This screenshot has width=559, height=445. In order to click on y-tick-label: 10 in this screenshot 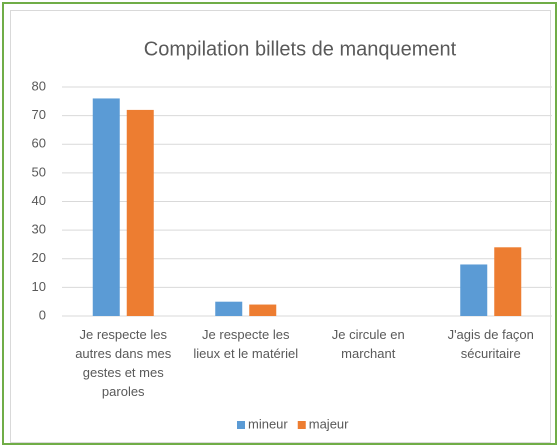, I will do `click(39, 286)`.